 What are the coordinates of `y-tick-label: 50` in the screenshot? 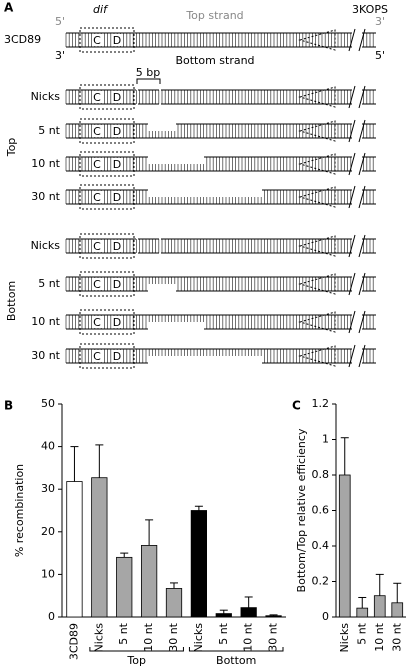 It's located at (48, 403).